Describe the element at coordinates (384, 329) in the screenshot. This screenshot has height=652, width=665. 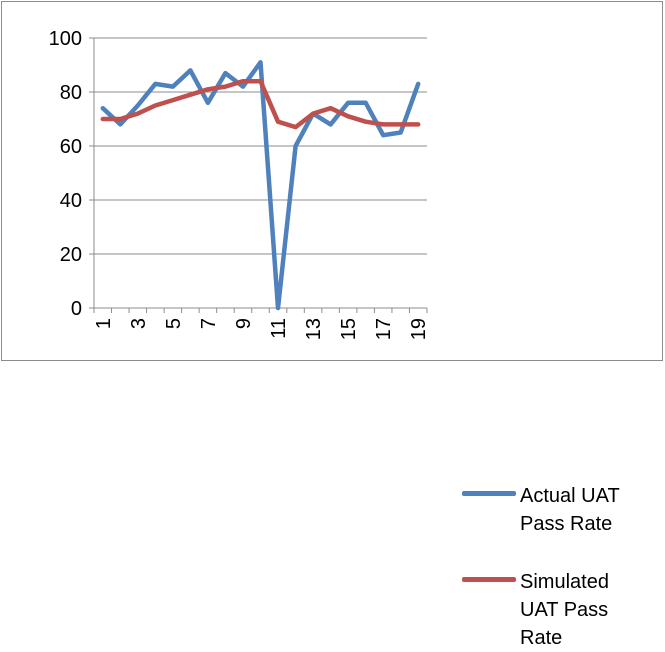
I see `x-tick-label: 17` at that location.